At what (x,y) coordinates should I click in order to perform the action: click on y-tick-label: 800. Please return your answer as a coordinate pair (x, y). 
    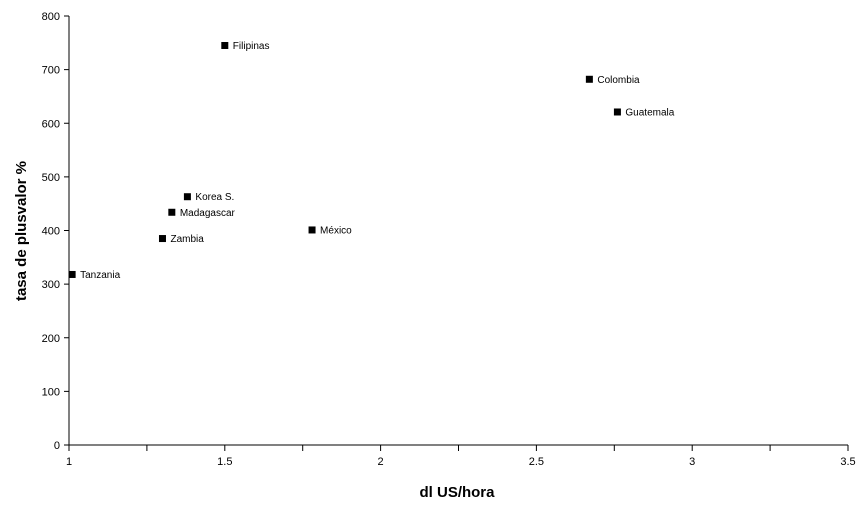
    Looking at the image, I should click on (51, 17).